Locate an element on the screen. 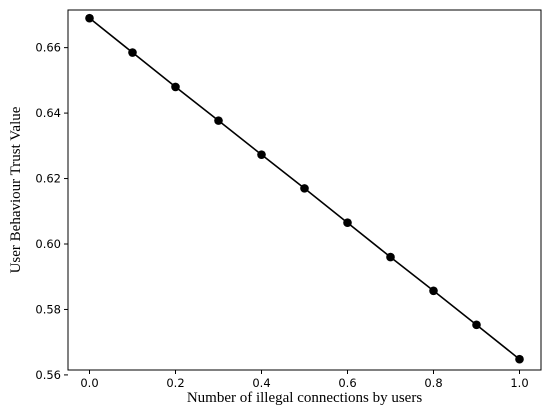 This screenshot has width=550, height=410. y-axis-ticks: 0.56 0.58 0.60 0.62 0.64 0.66 is located at coordinates (51, 211).